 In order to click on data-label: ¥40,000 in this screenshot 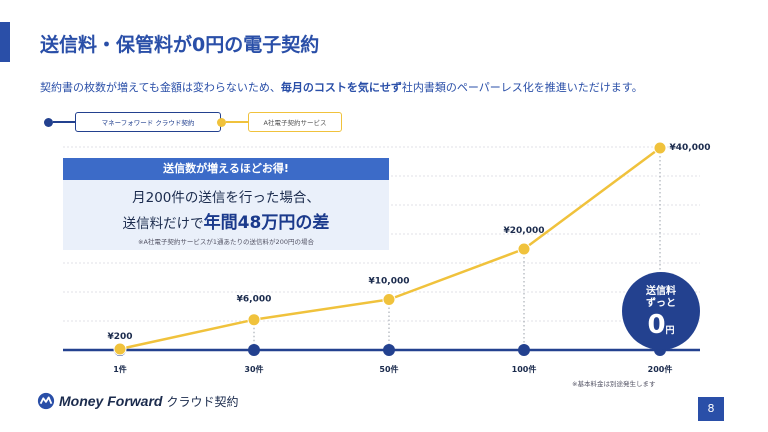, I will do `click(690, 148)`.